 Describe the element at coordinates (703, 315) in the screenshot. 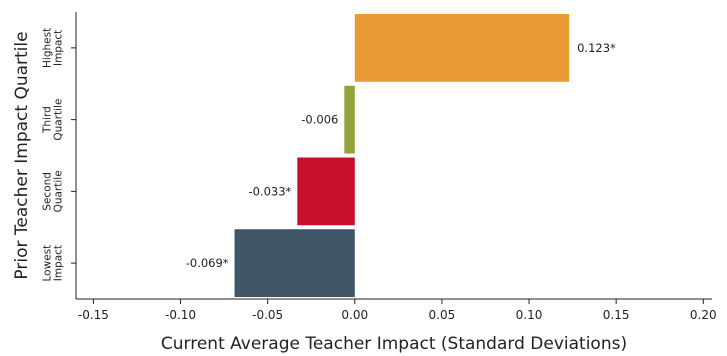

I see `x-tick-label: 0.20` at that location.